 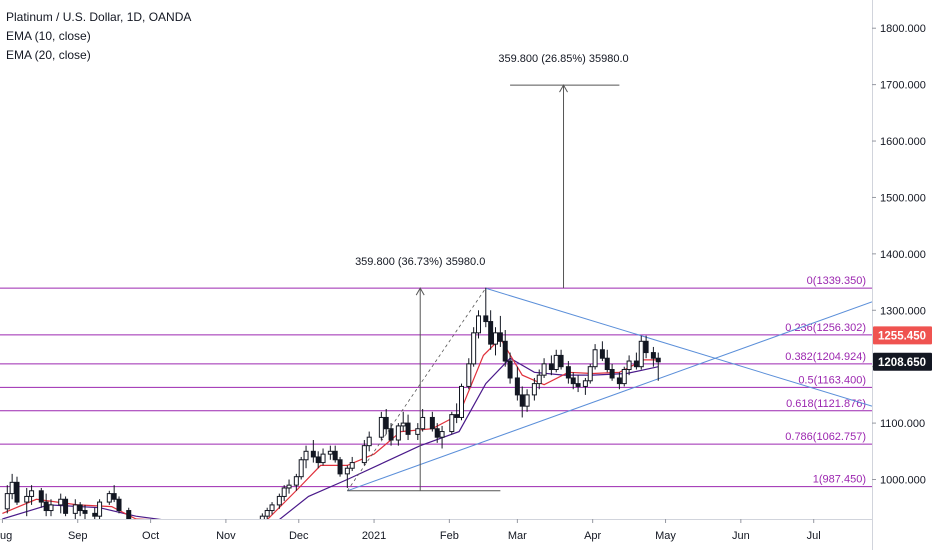 I want to click on ema10-legend: EMA (10, close), so click(x=48, y=36).